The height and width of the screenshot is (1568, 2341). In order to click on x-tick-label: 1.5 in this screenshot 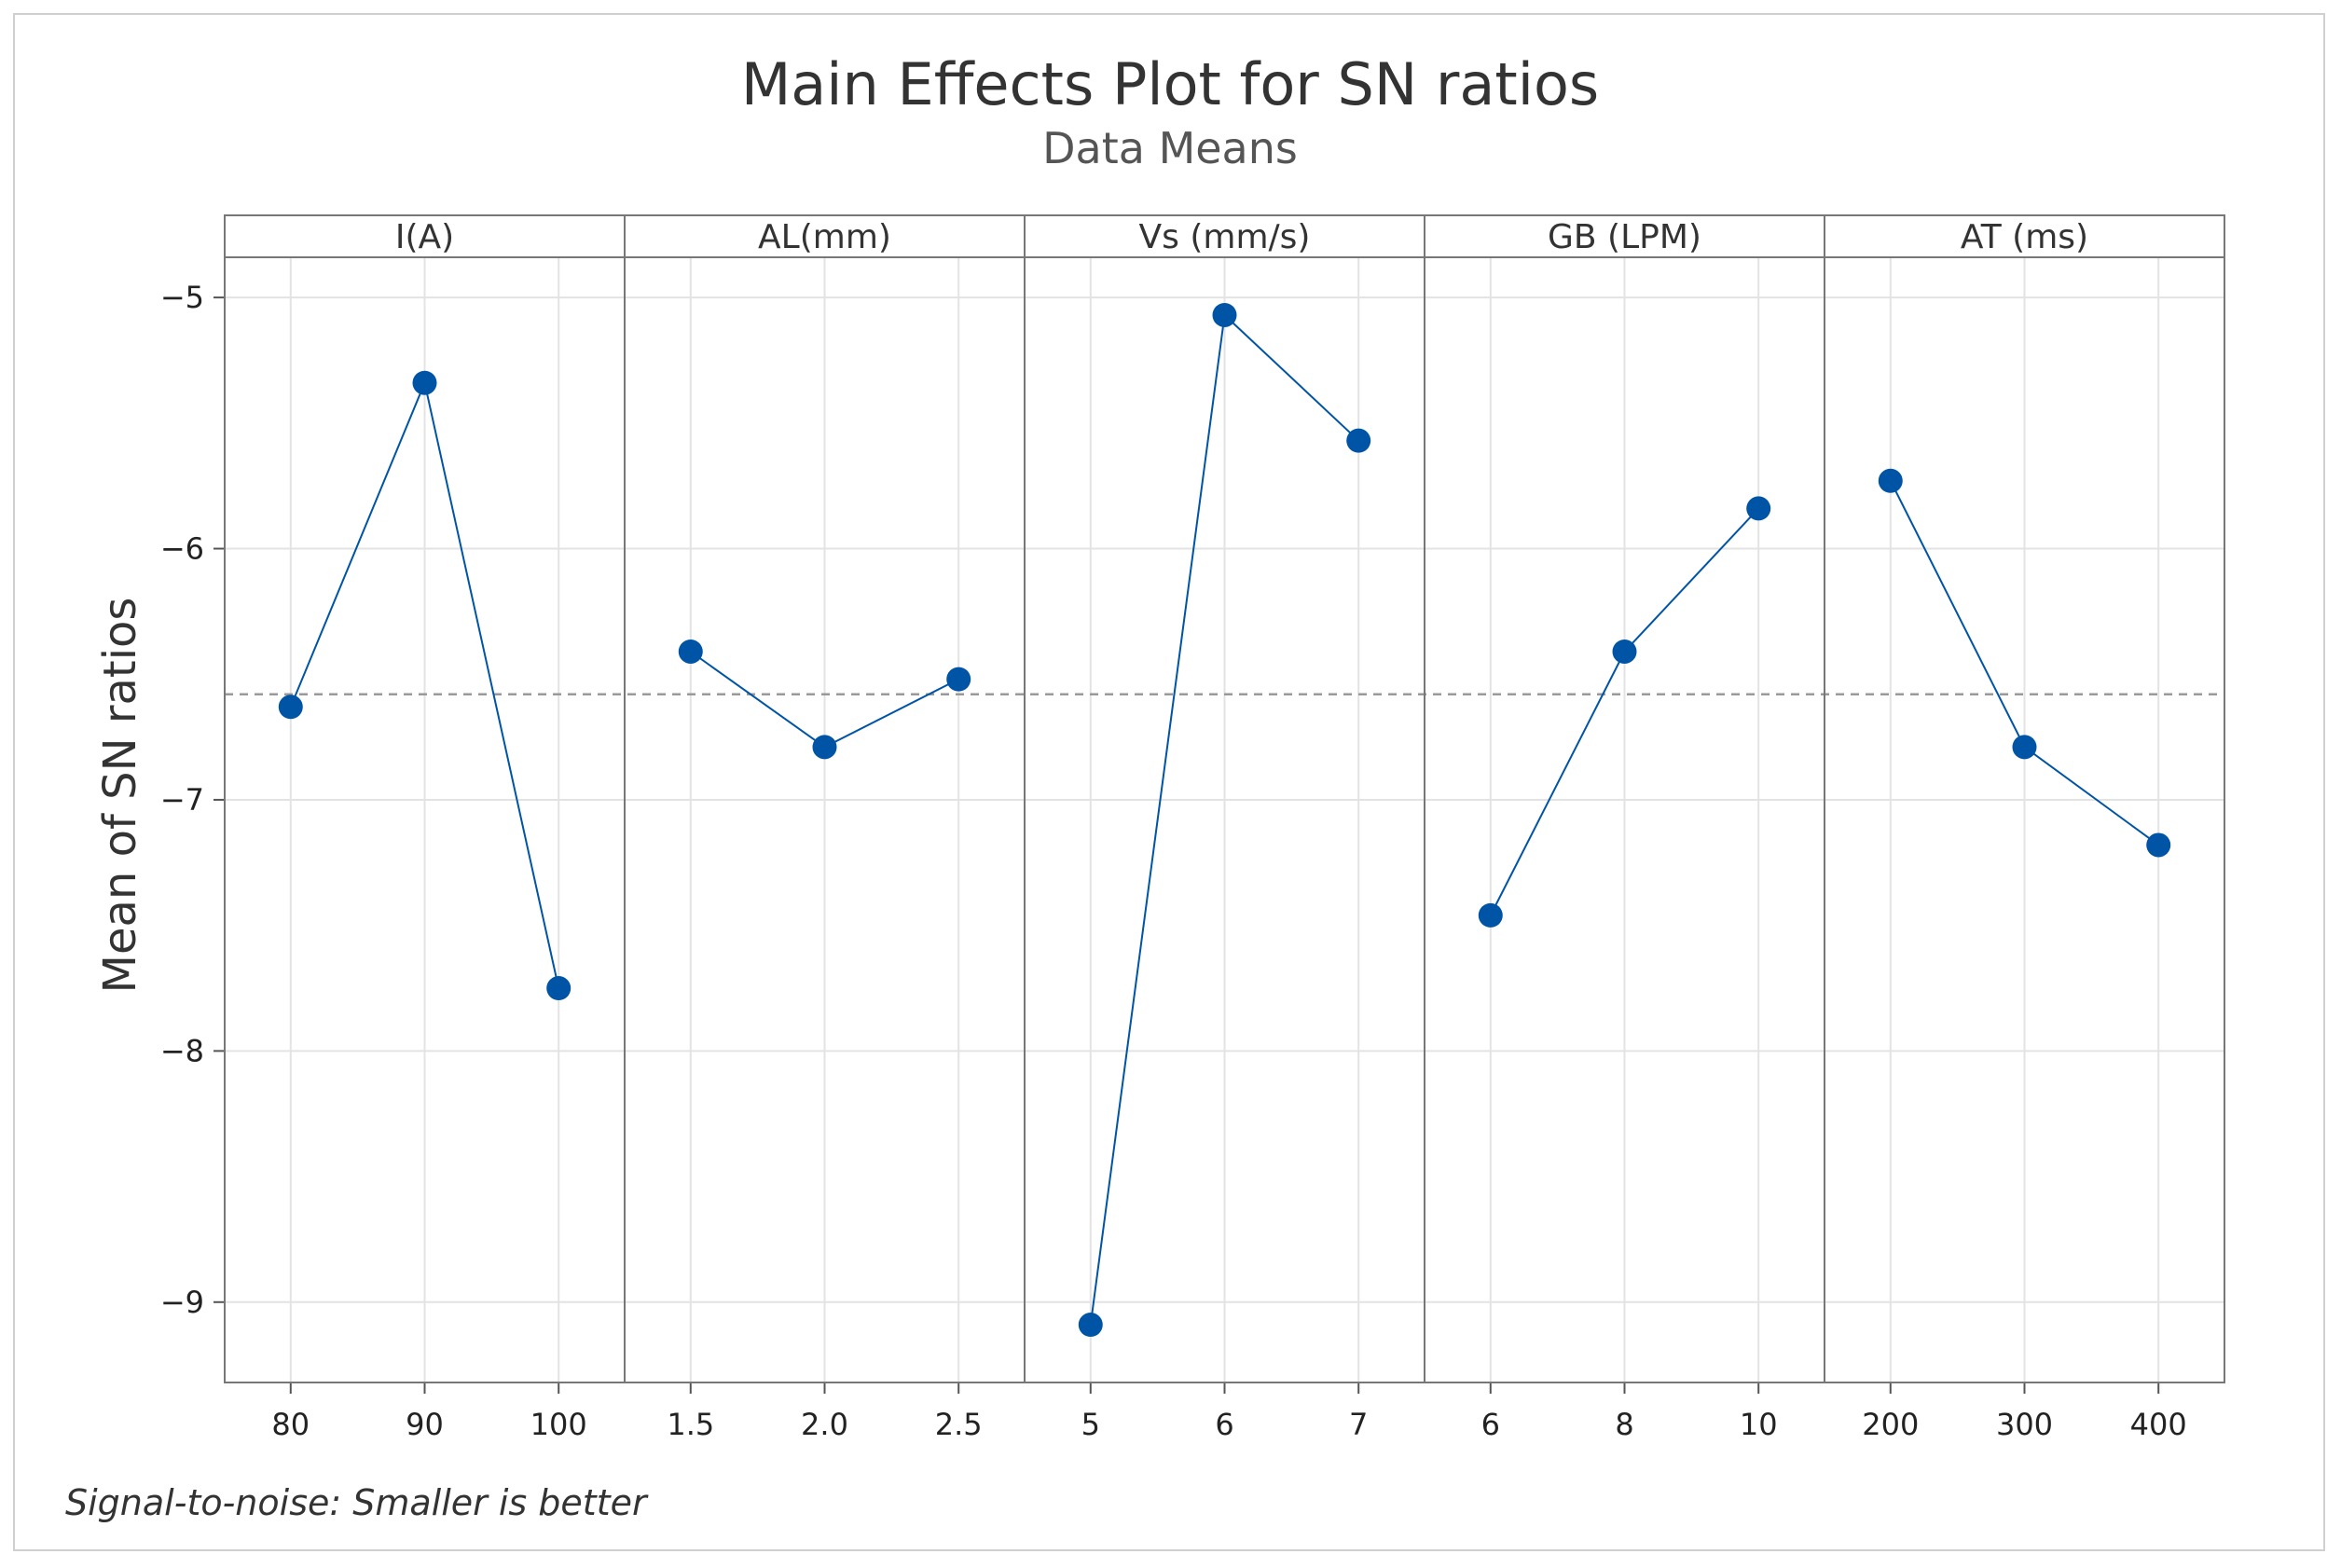, I will do `click(690, 1424)`.